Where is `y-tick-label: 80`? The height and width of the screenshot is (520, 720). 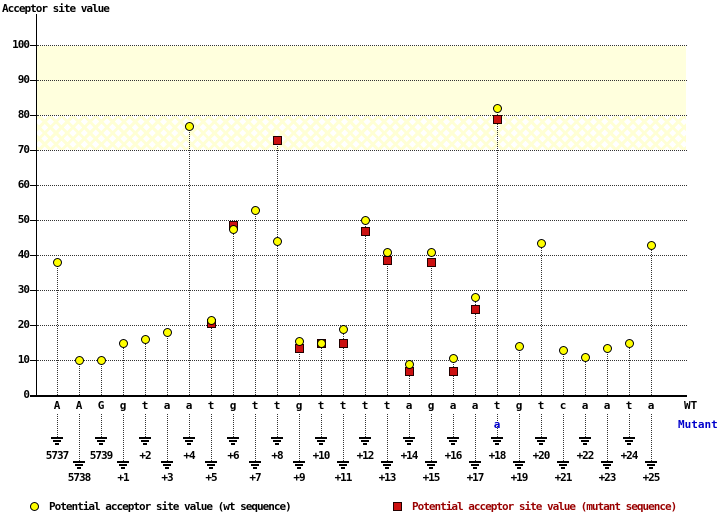
y-tick-label: 80 is located at coordinates (23, 114).